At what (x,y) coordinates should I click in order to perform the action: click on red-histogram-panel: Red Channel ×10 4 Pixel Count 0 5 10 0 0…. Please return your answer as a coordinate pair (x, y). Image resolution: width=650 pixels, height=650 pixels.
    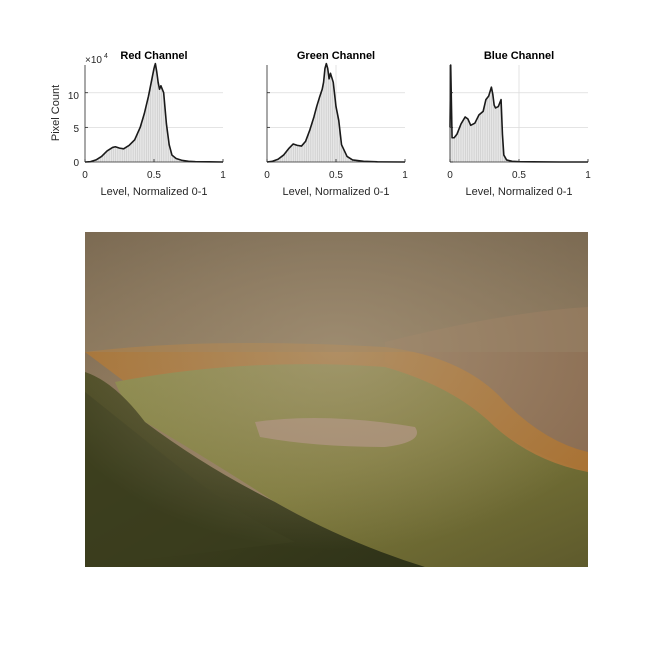
    Looking at the image, I should click on (138, 124).